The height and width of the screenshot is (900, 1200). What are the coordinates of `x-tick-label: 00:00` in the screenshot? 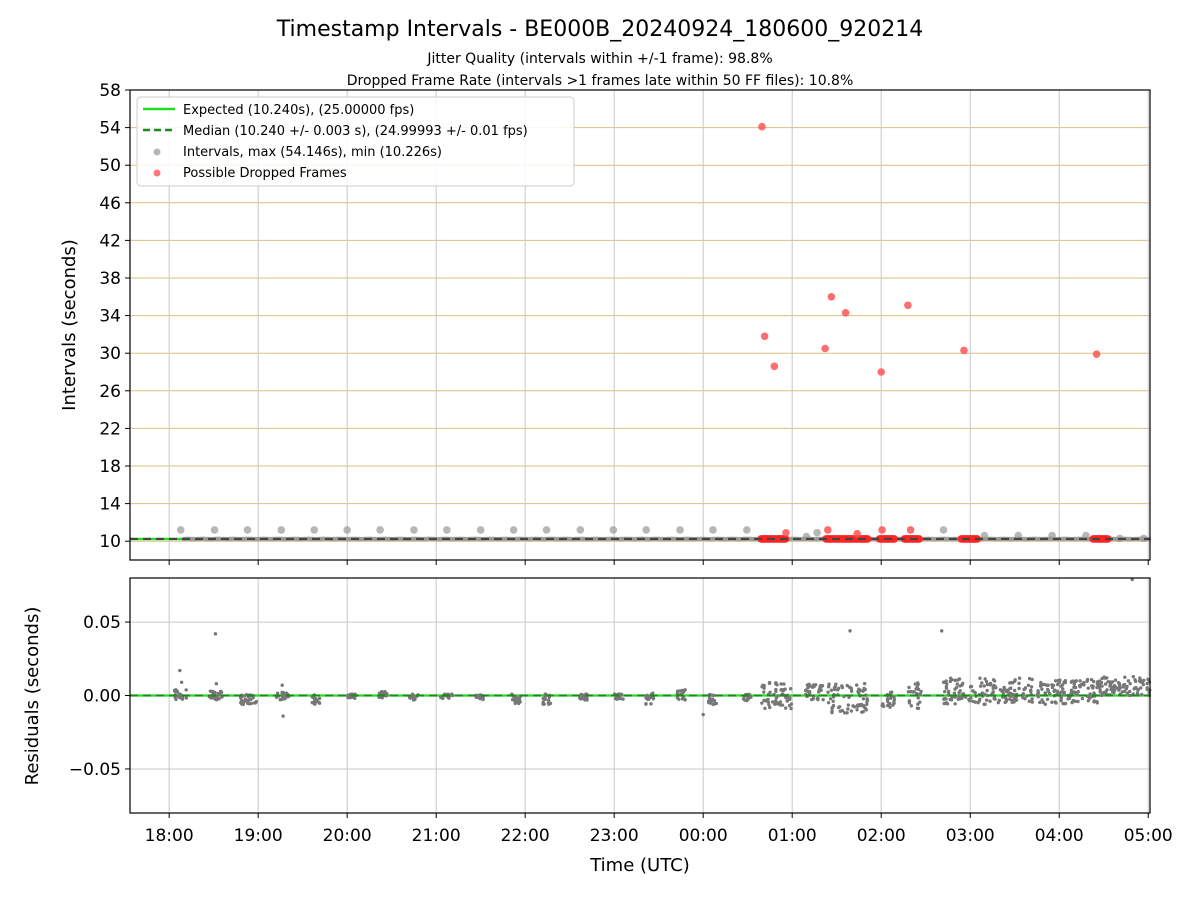 It's located at (703, 836).